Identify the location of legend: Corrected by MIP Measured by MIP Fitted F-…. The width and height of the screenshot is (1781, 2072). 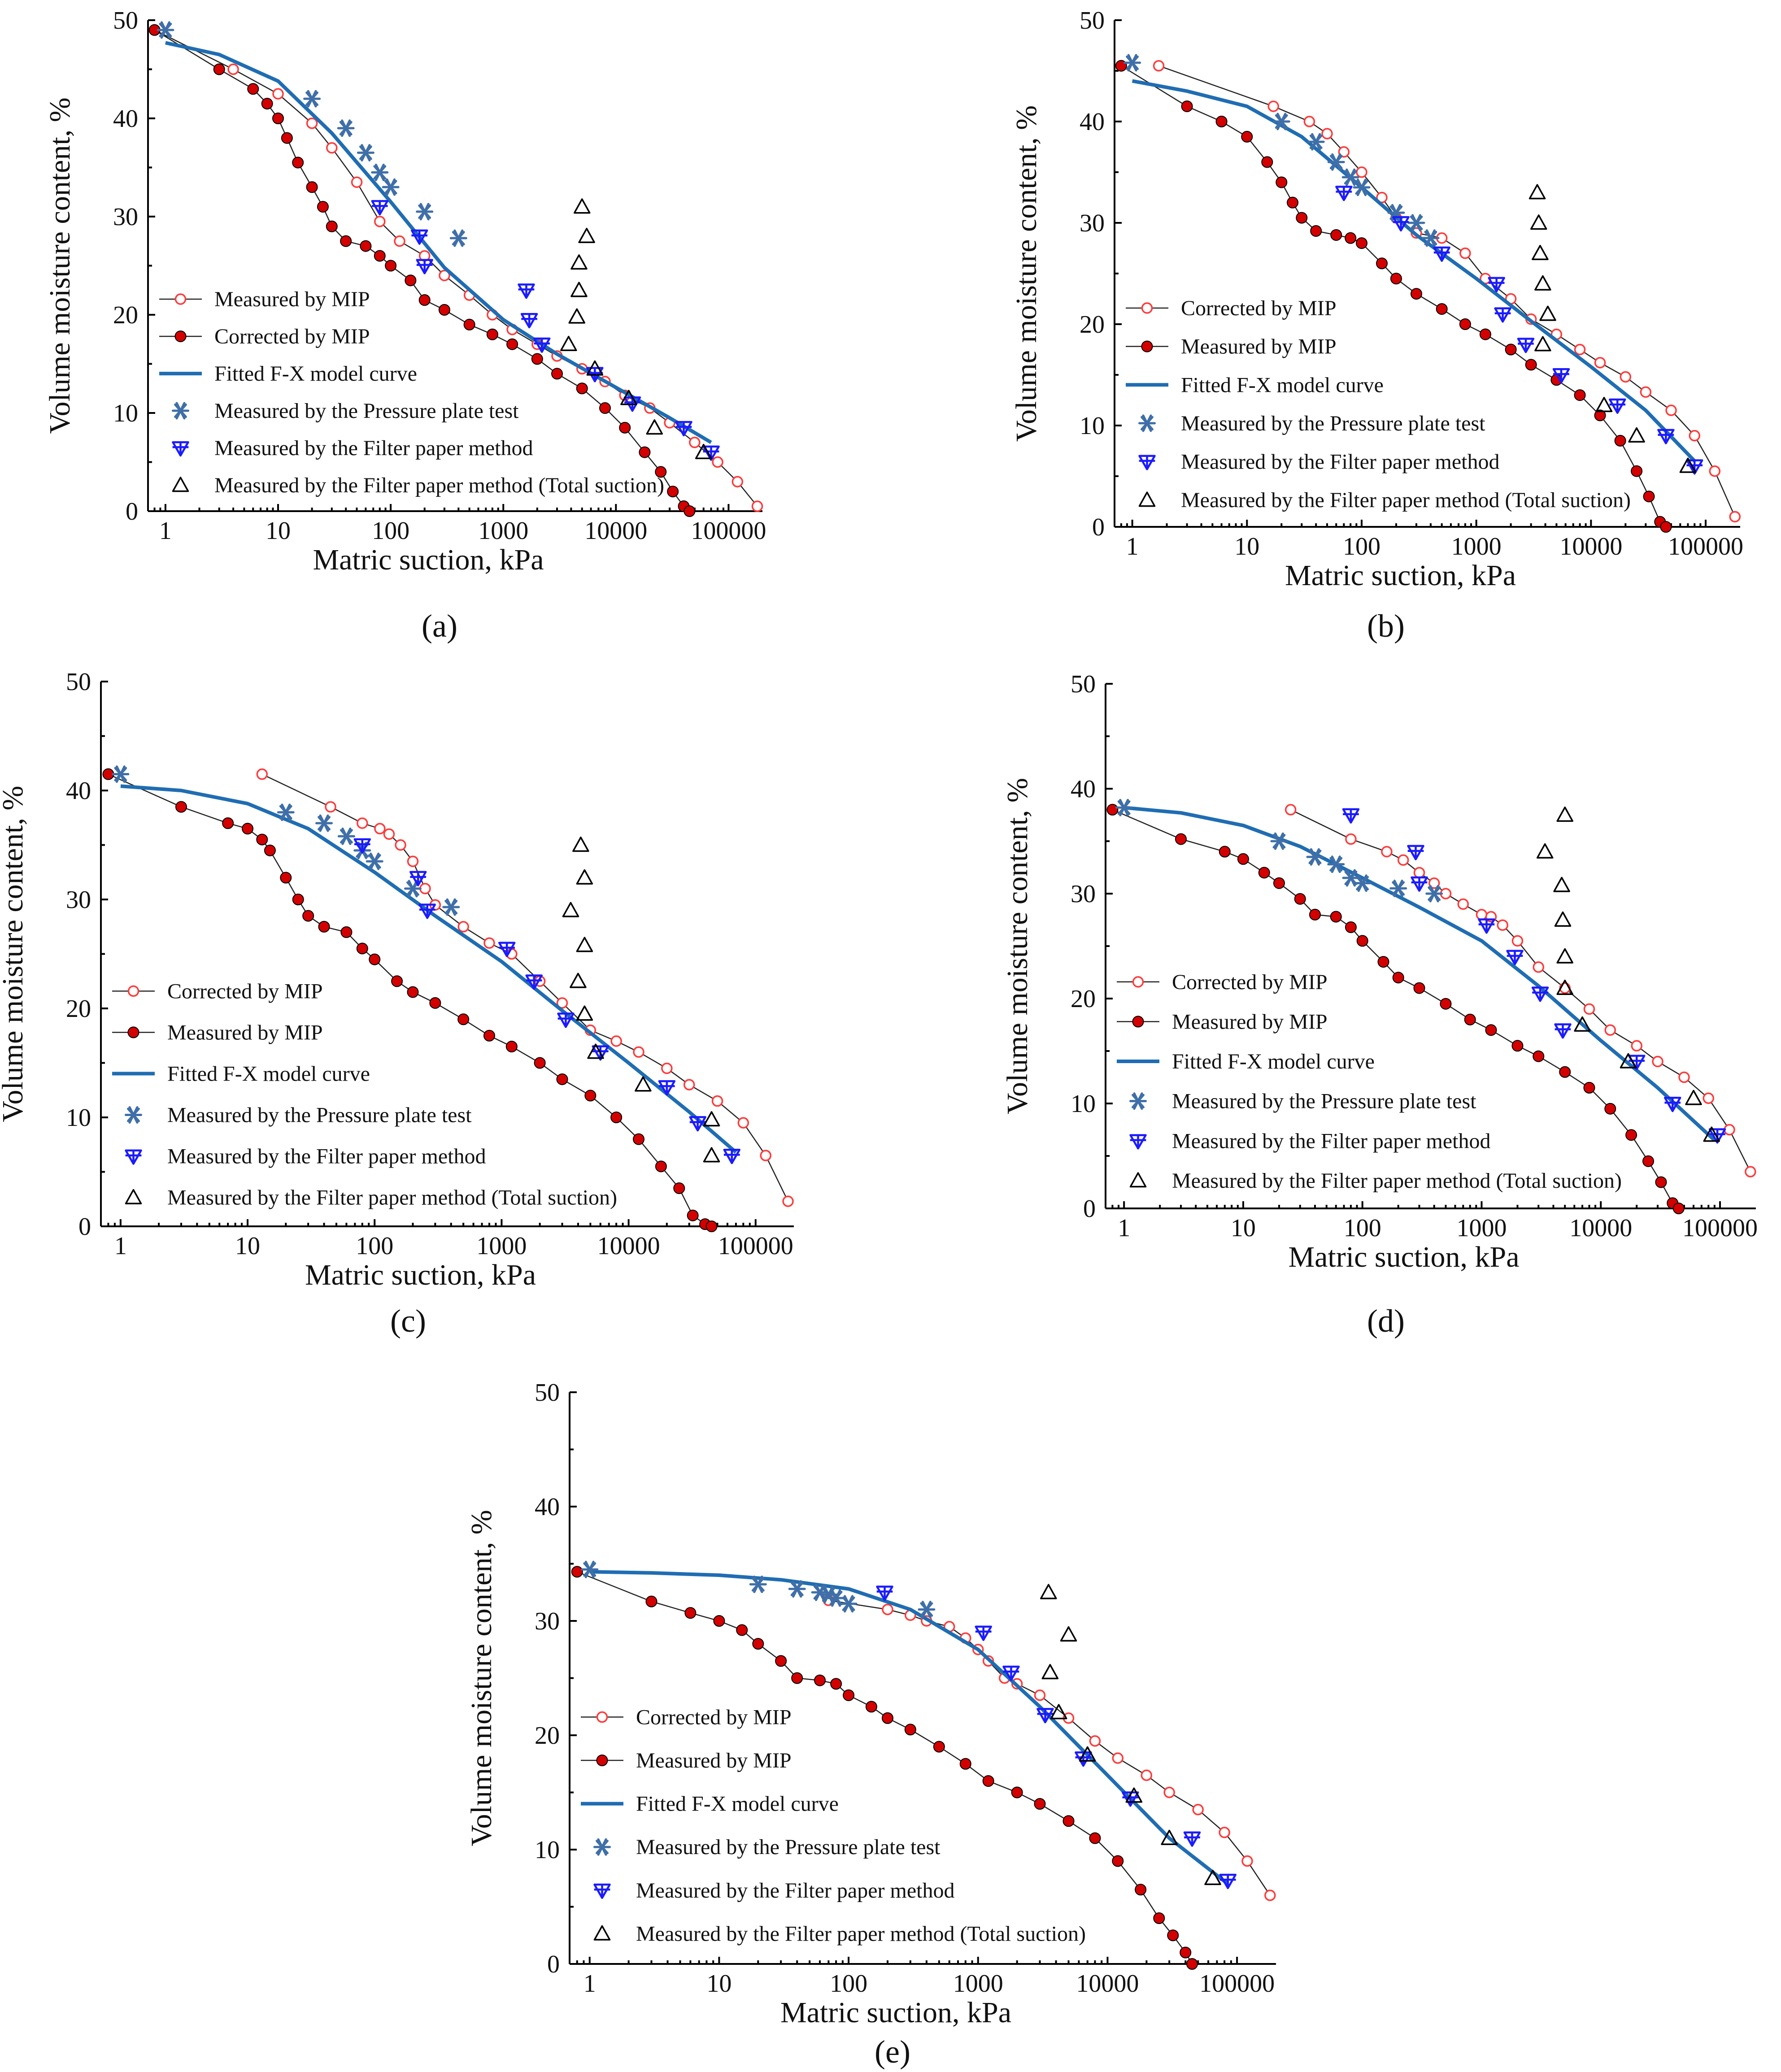
(1369, 1082).